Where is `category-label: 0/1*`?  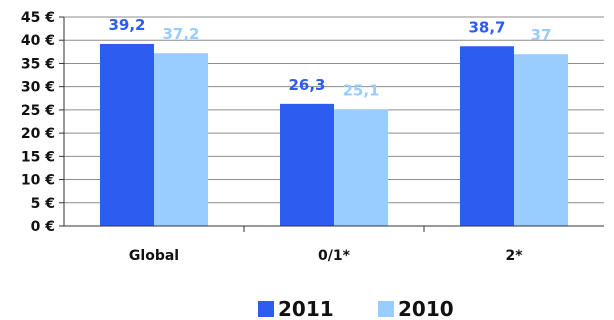
category-label: 0/1* is located at coordinates (334, 256).